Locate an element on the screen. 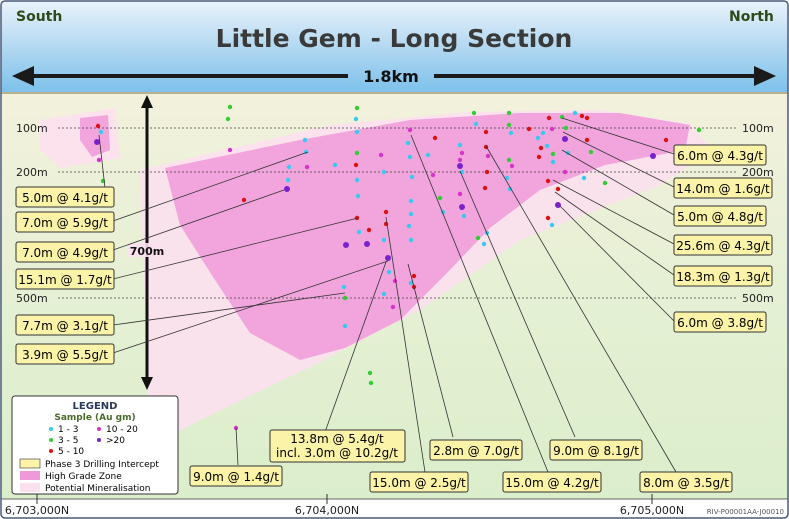 This screenshot has height=519, width=789. legend-label: 10 - 20 is located at coordinates (122, 430).